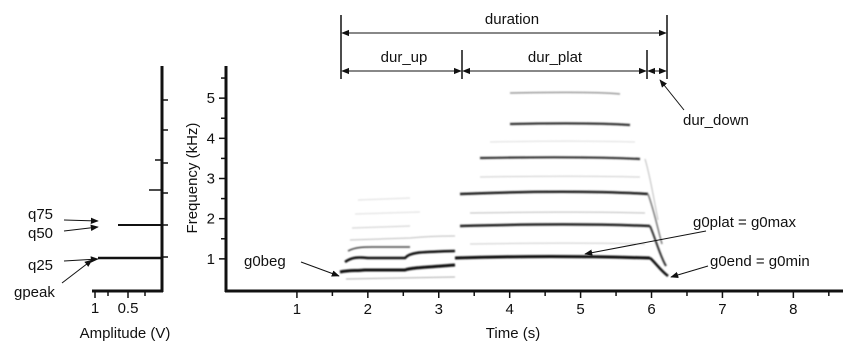 The image size is (843, 354). Describe the element at coordinates (211, 219) in the screenshot. I see `y-tick-label: 2` at that location.